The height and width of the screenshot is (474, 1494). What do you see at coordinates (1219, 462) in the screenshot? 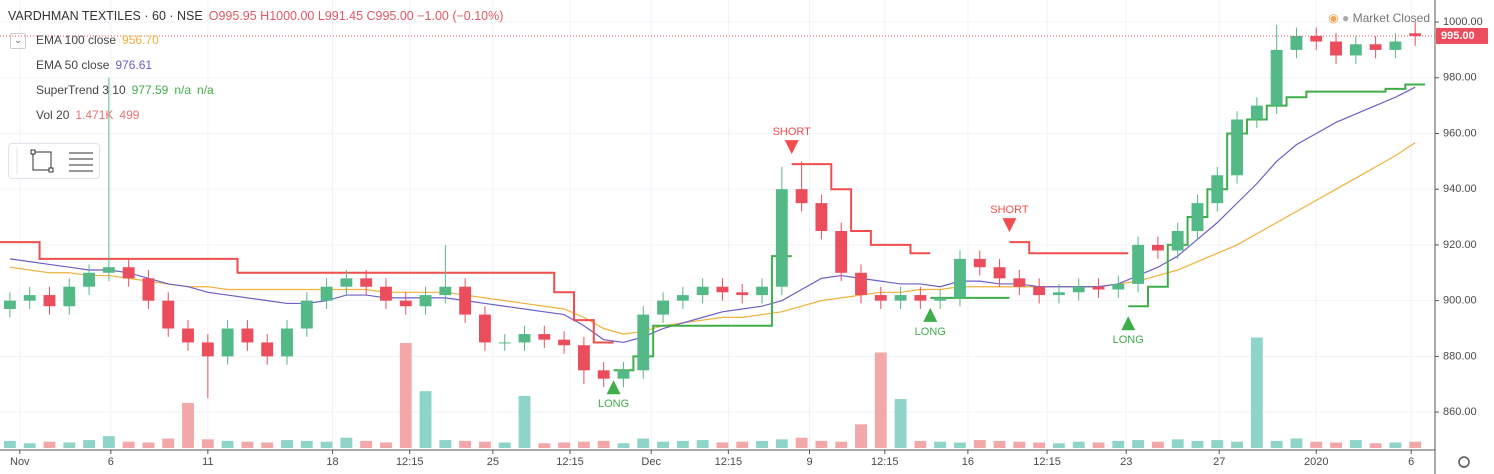
I see `x-tick-label: 27` at bounding box center [1219, 462].